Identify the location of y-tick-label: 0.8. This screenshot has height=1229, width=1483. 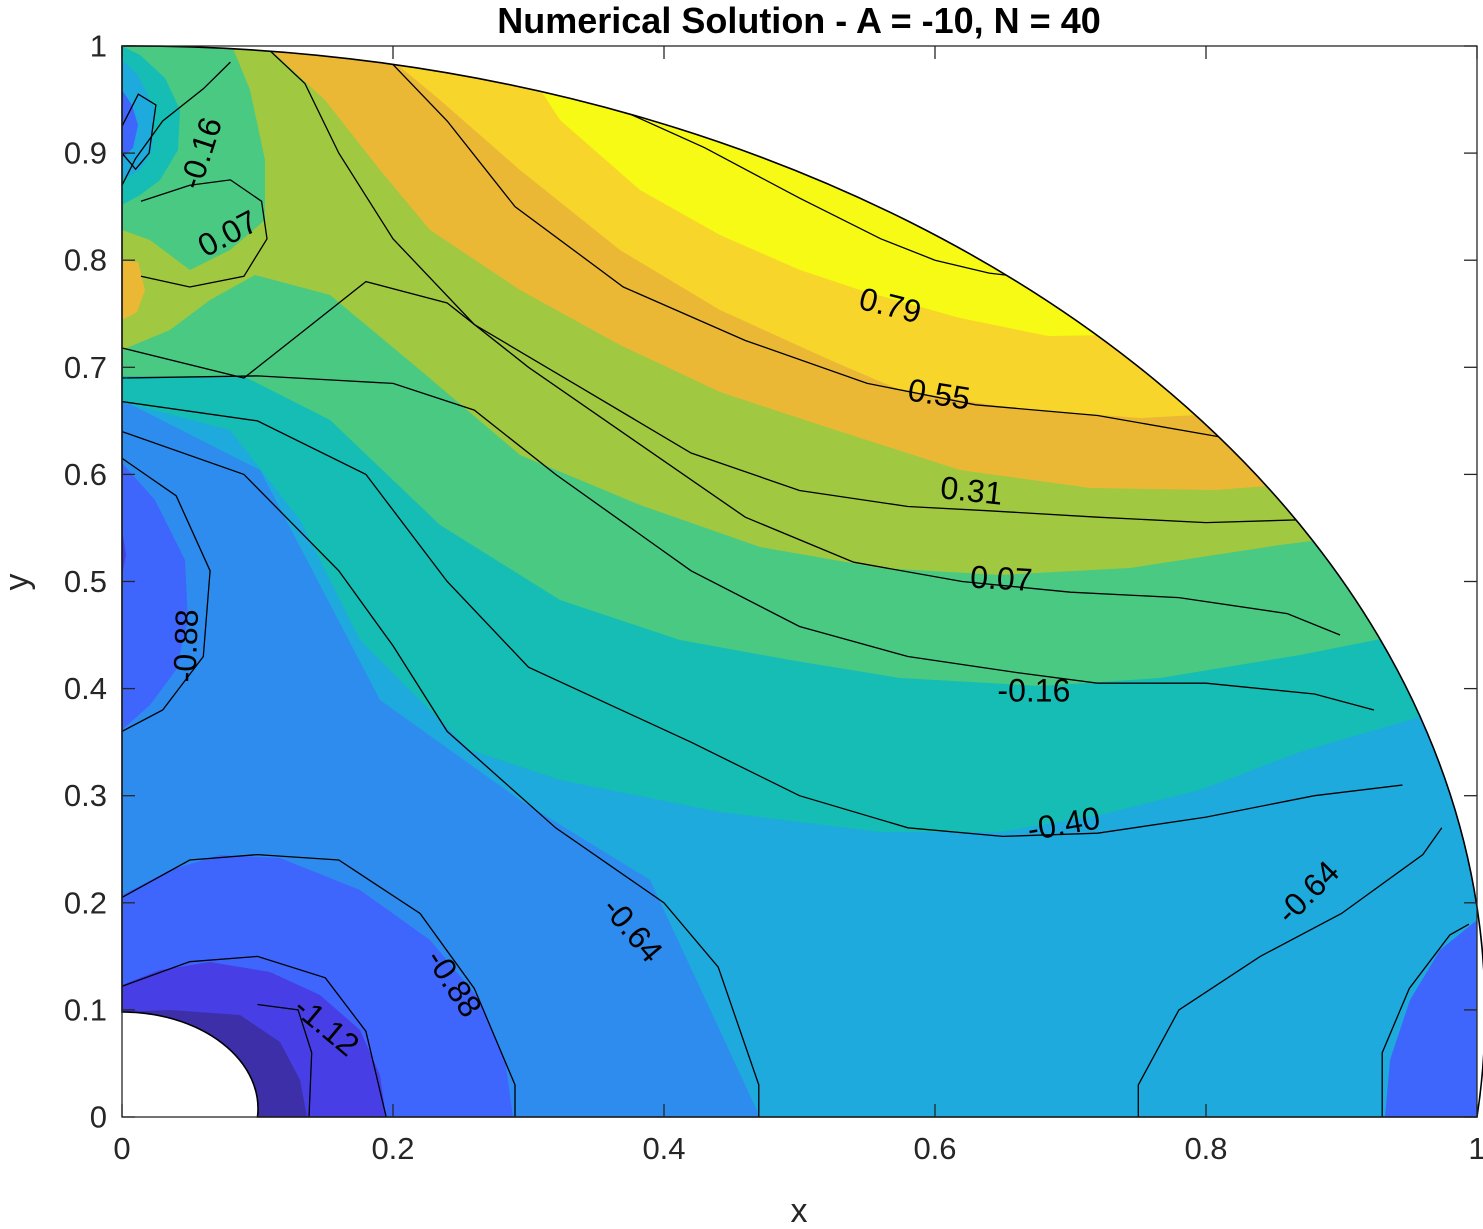
(85, 260).